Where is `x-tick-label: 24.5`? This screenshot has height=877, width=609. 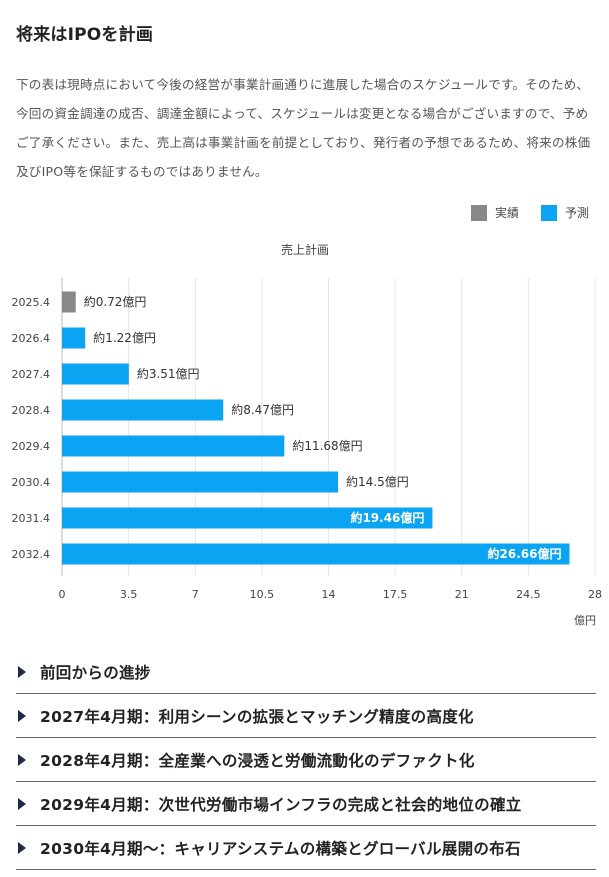
x-tick-label: 24.5 is located at coordinates (528, 594).